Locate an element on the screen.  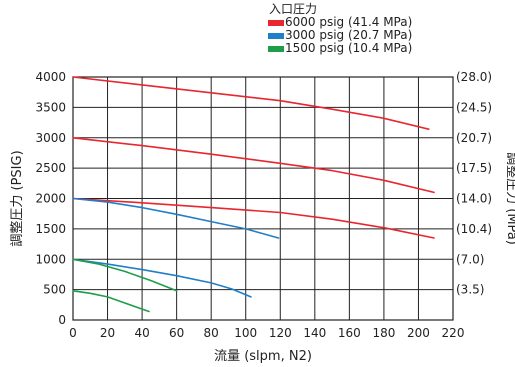
legend-label: 6000 psig (41.4 MPa) is located at coordinates (349, 22).